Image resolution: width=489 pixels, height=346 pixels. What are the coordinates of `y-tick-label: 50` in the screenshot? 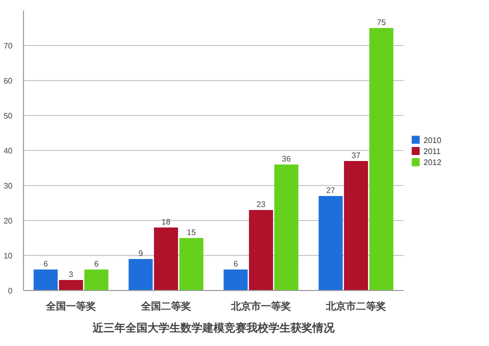 It's located at (9, 116).